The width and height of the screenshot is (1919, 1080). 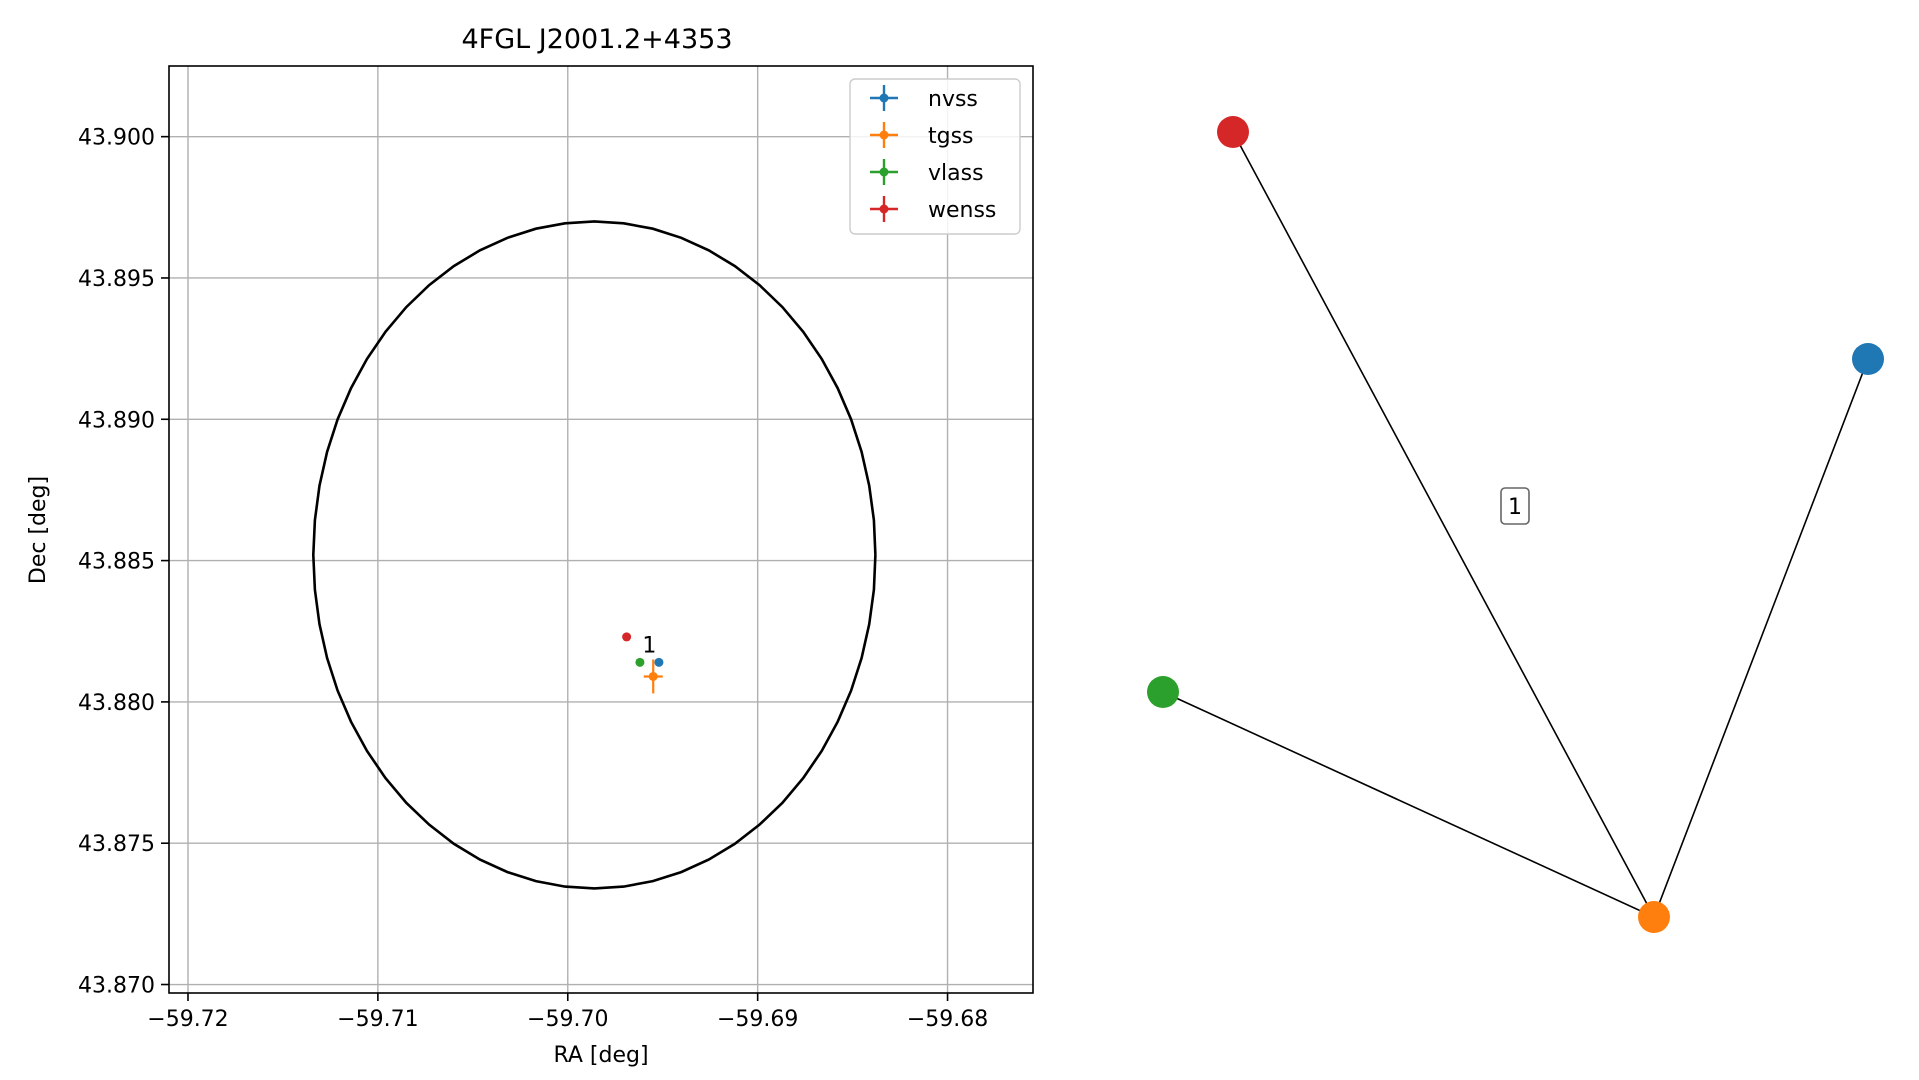 I want to click on legend-item-nvss: nvss, so click(x=924, y=98).